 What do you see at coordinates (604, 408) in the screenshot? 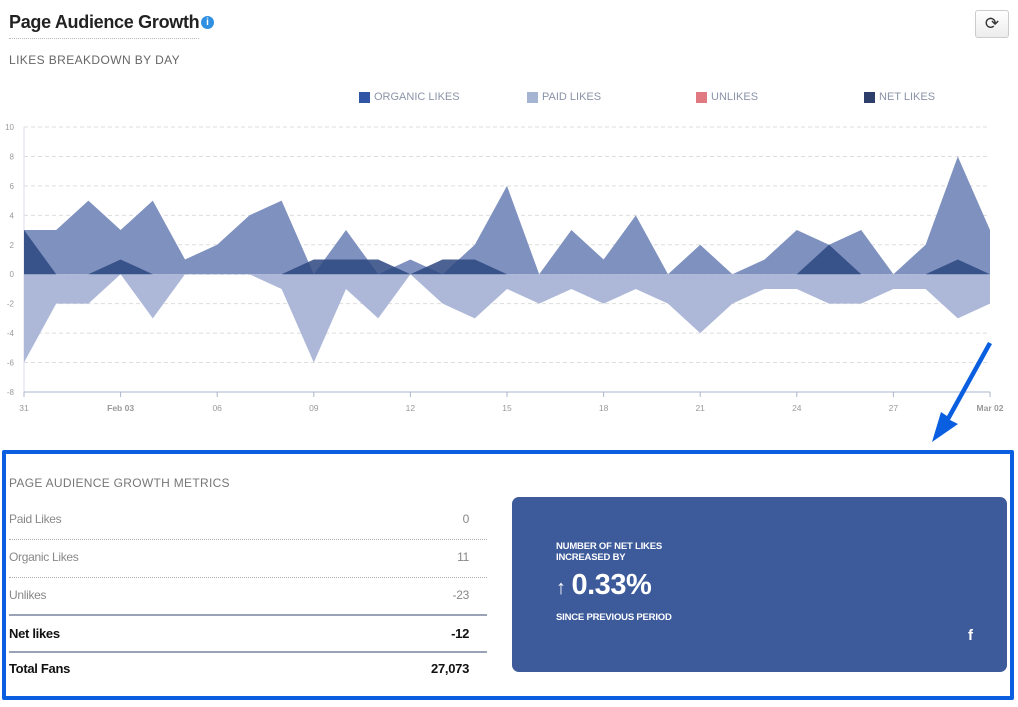
I see `x-tick-label: 18` at bounding box center [604, 408].